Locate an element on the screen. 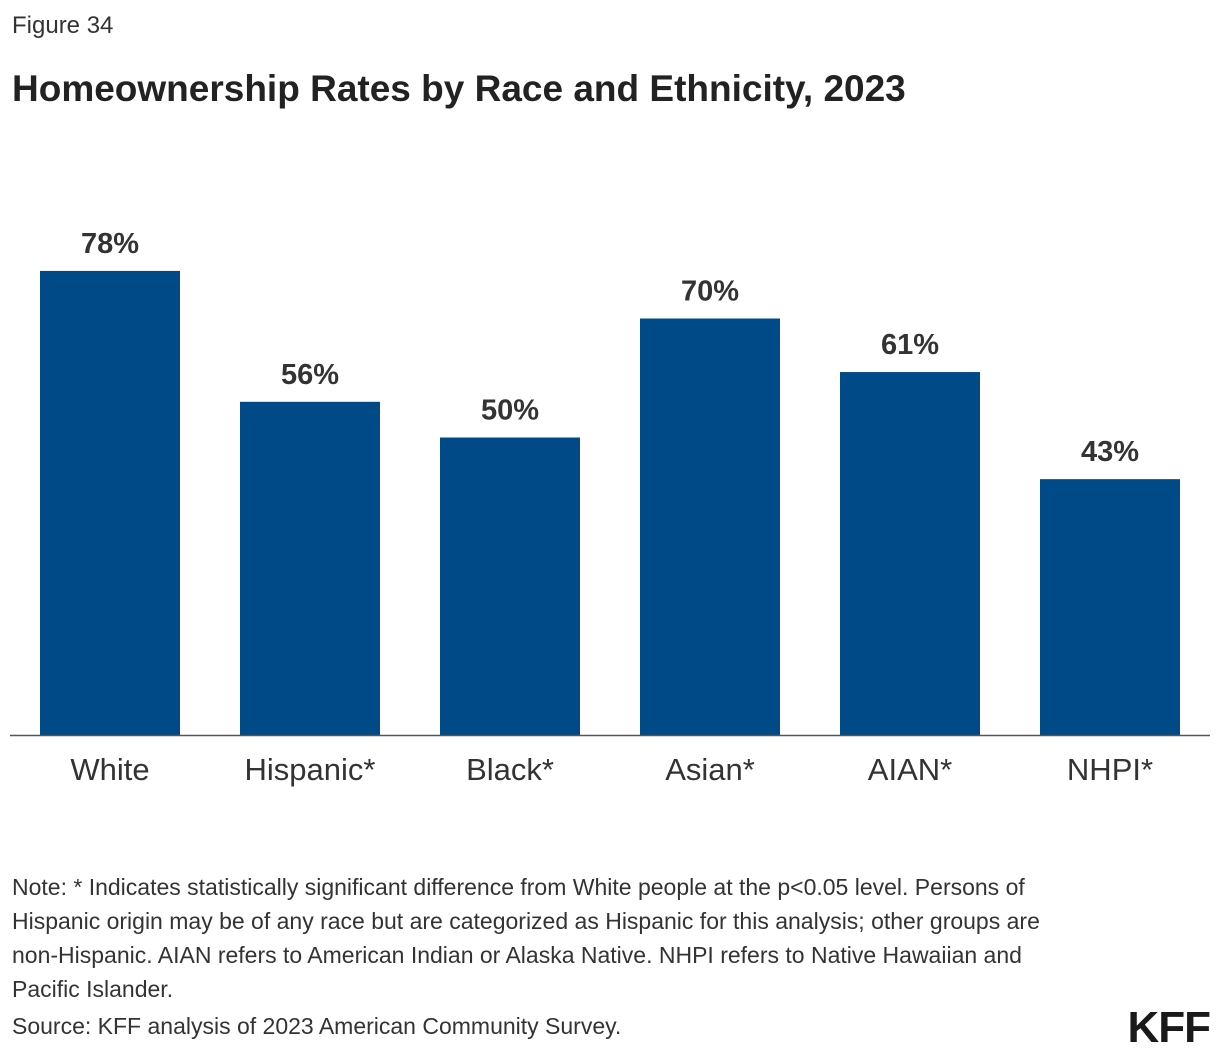 This screenshot has width=1220, height=1058. category-label: Hispanic* is located at coordinates (310, 769).